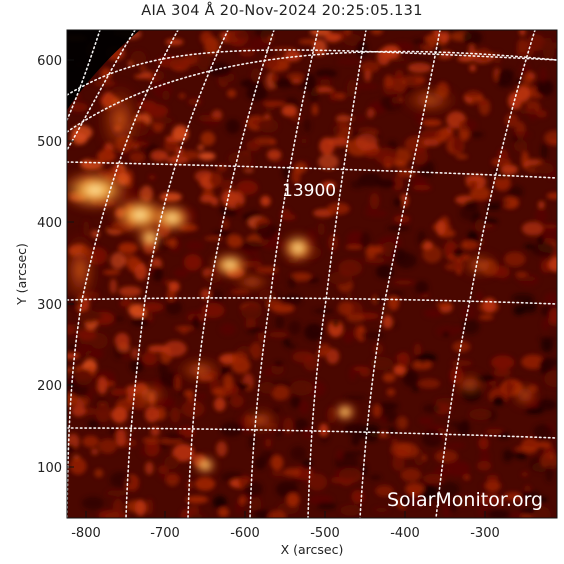 This screenshot has height=564, width=564. What do you see at coordinates (49, 305) in the screenshot?
I see `y-tick-label: 300` at bounding box center [49, 305].